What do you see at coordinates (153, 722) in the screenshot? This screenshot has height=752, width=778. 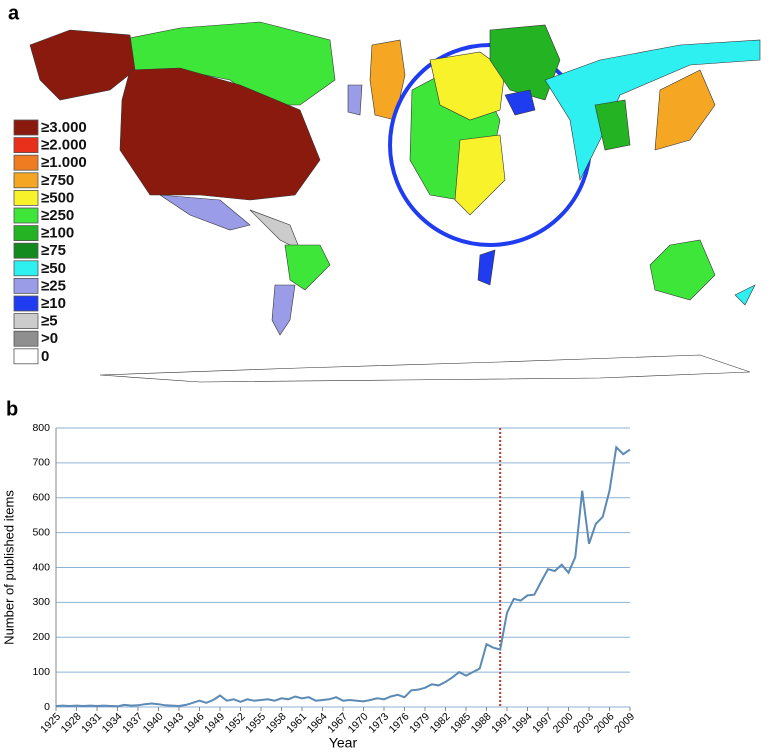 I see `x-tick-label: 1940` at bounding box center [153, 722].